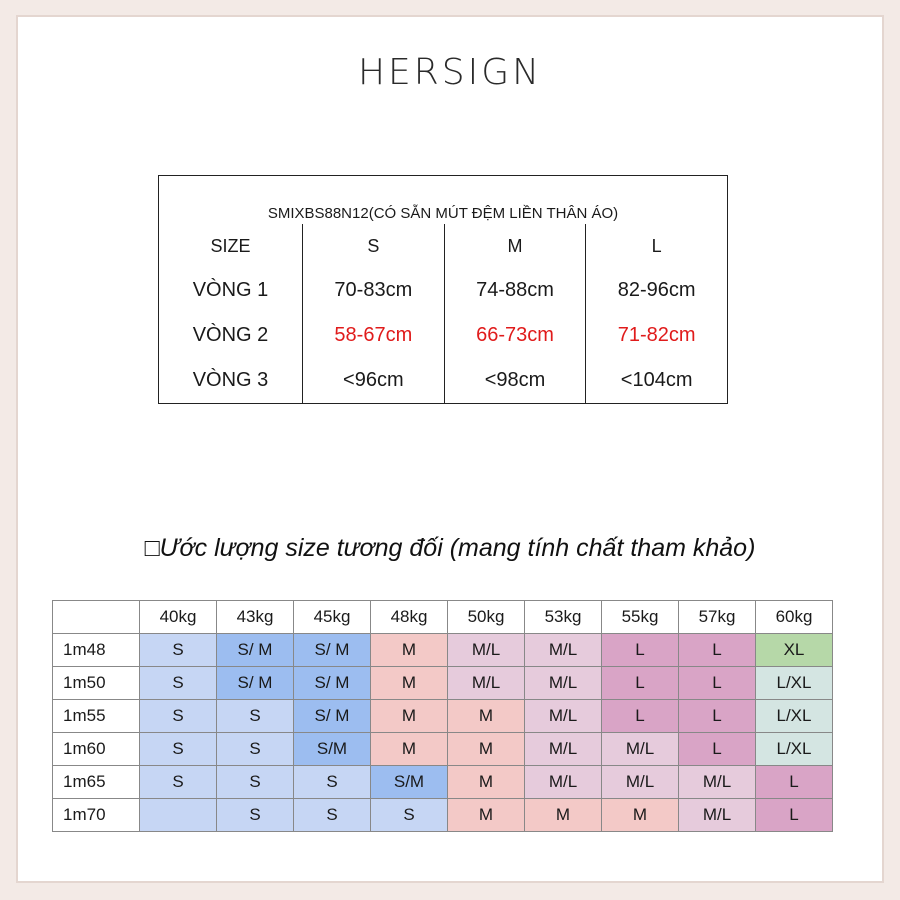  What do you see at coordinates (486, 617) in the screenshot?
I see `weight-header: 50kg` at bounding box center [486, 617].